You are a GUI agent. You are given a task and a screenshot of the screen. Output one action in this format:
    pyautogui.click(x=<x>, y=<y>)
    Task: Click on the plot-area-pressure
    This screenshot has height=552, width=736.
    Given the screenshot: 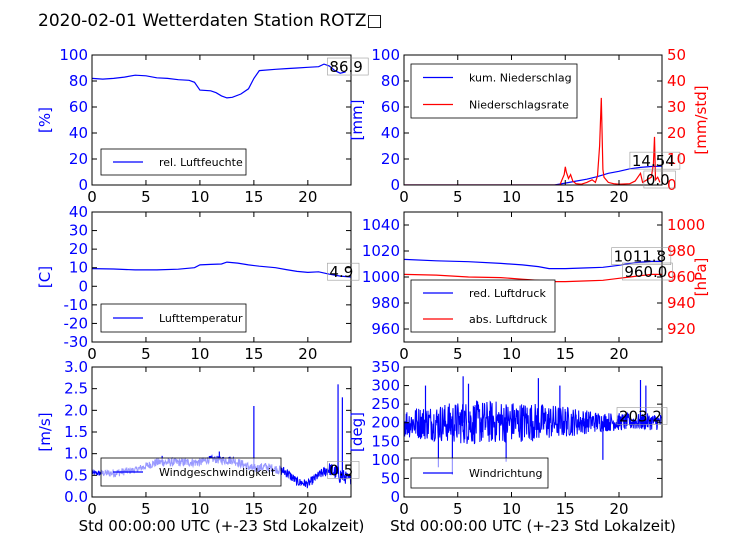 What is the action you would take?
    pyautogui.click(x=533, y=270)
    